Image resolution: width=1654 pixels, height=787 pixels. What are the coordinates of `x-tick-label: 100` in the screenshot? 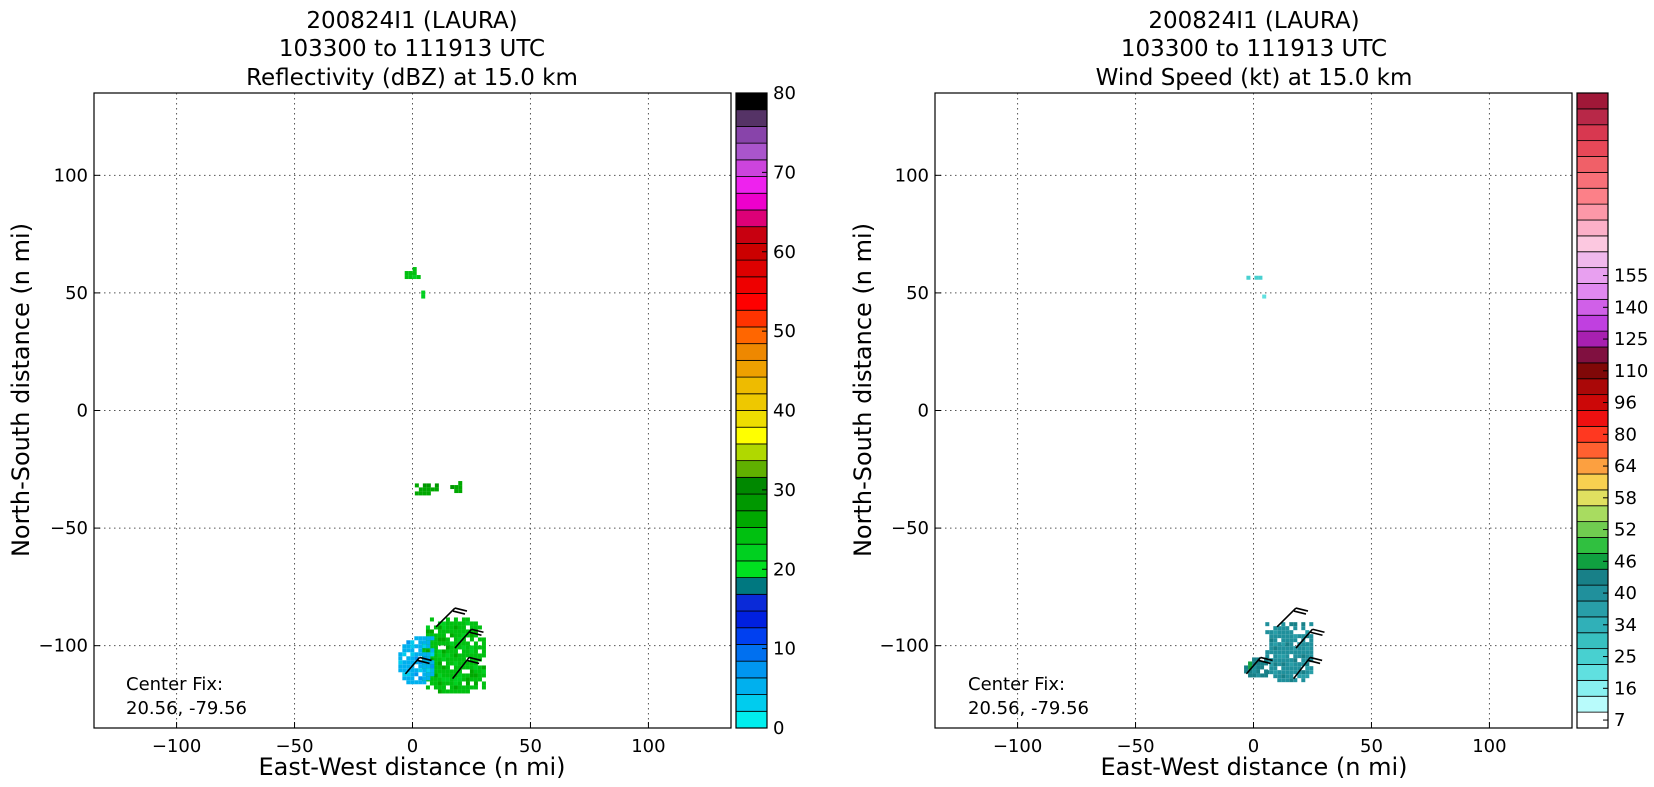 It's located at (1489, 746).